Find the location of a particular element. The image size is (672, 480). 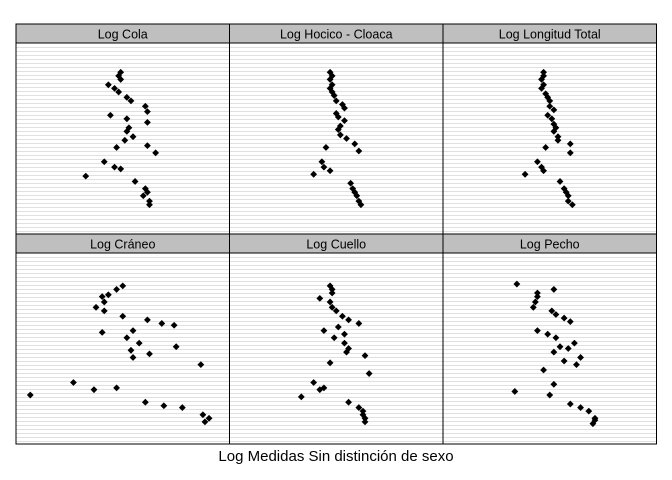

panel-title: Log Cola is located at coordinates (123, 35).